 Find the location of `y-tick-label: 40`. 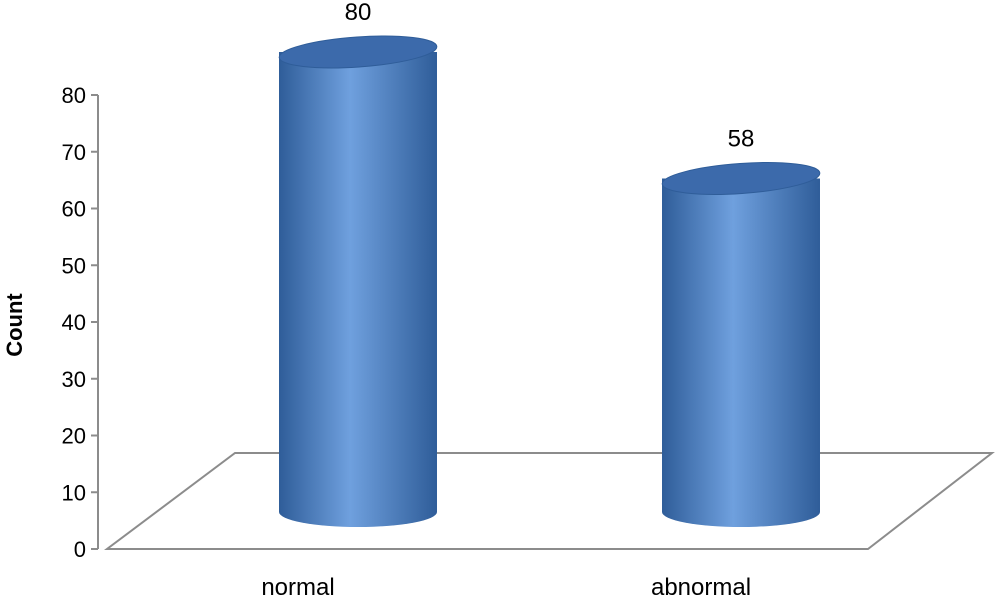

y-tick-label: 40 is located at coordinates (74, 322).